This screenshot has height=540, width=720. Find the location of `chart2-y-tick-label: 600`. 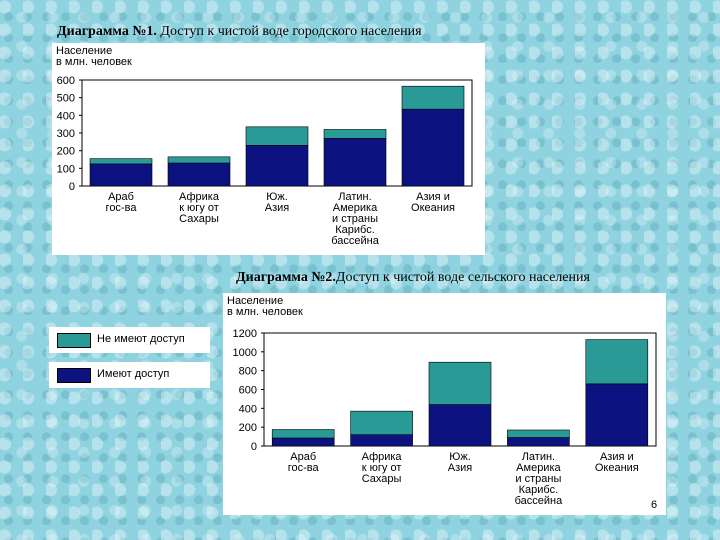

chart2-y-tick-label: 600 is located at coordinates (248, 391).